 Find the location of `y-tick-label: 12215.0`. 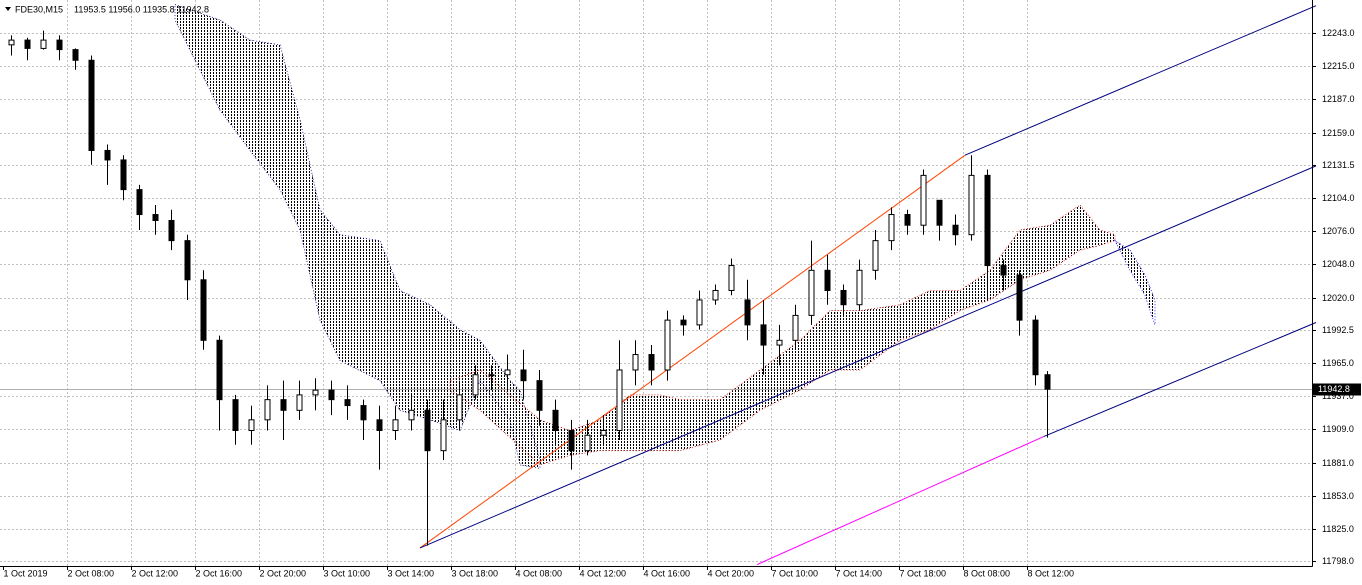

y-tick-label: 12215.0 is located at coordinates (1338, 66).